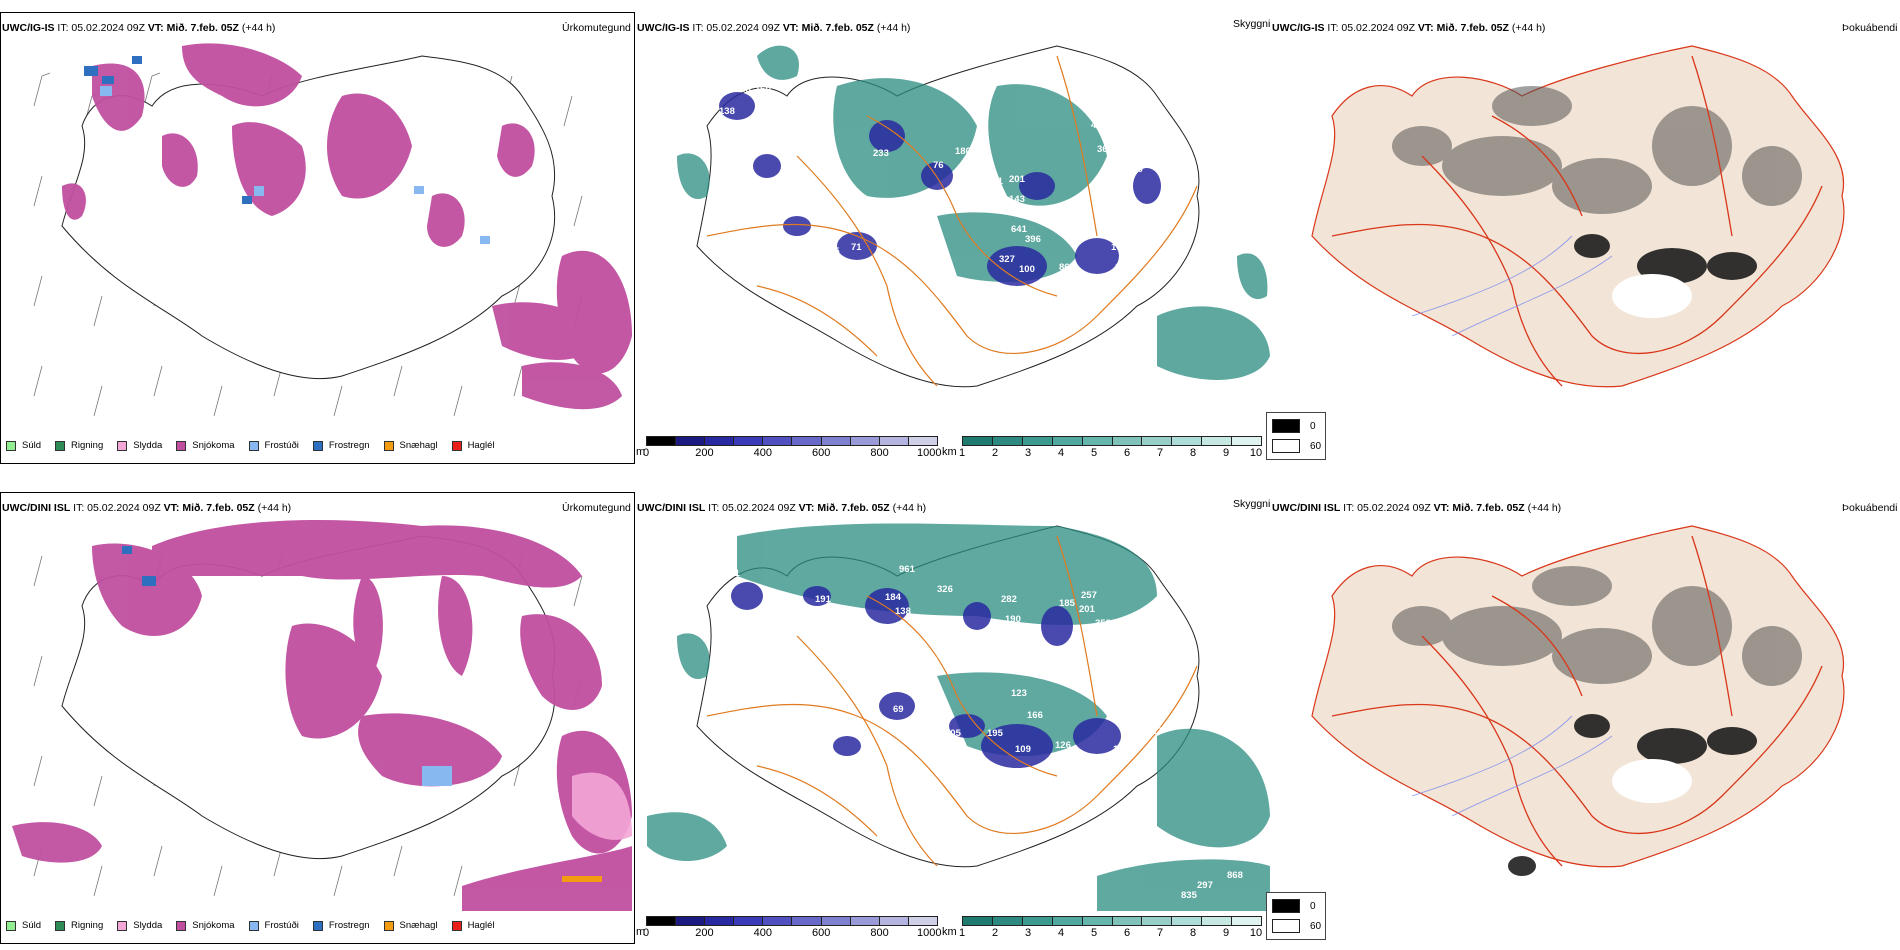 The height and width of the screenshot is (950, 1900). What do you see at coordinates (903, 611) in the screenshot?
I see `vis-label: 138` at bounding box center [903, 611].